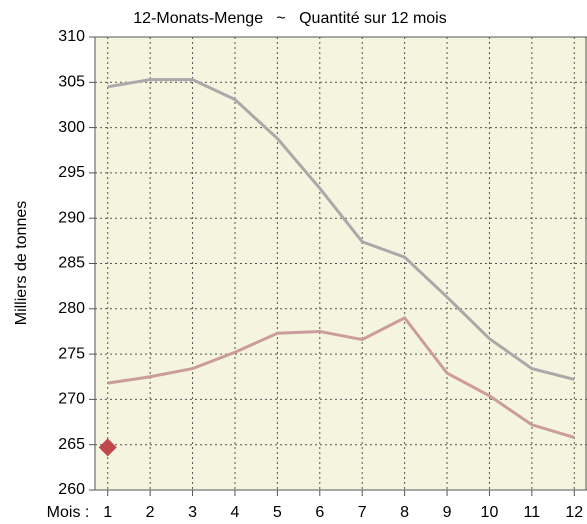  I want to click on y-tick-label: 310, so click(71, 36).